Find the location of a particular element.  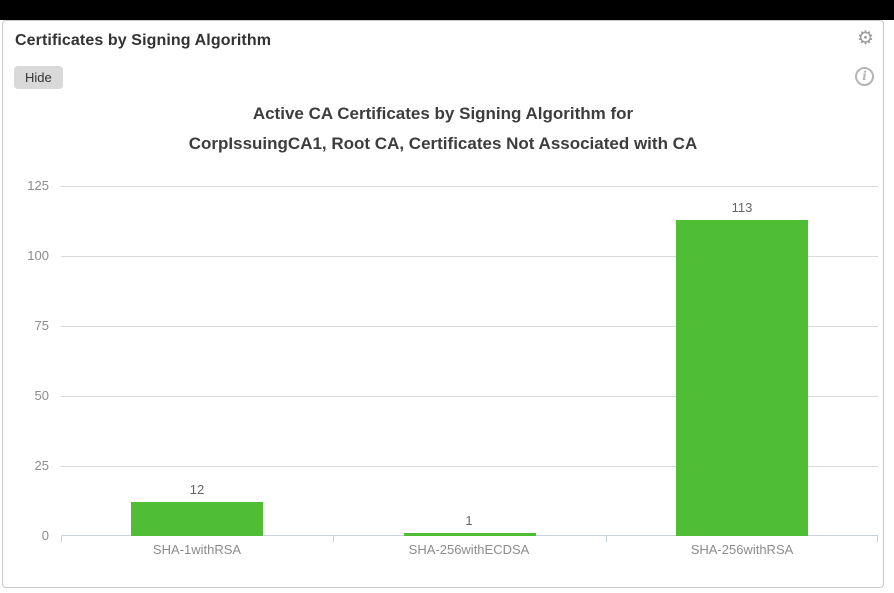

panel-title: Certificates by Signing Algorithm is located at coordinates (143, 40).